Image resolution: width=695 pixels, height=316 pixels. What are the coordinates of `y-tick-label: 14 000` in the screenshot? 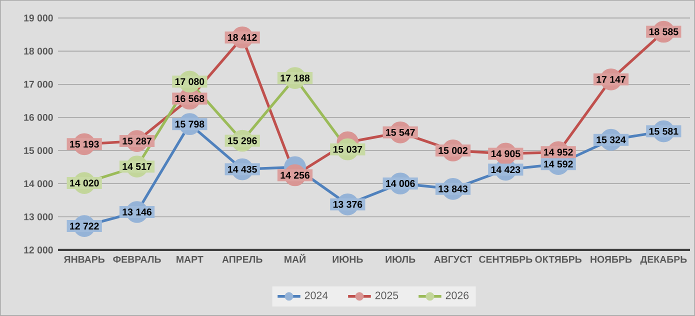 It's located at (38, 184).